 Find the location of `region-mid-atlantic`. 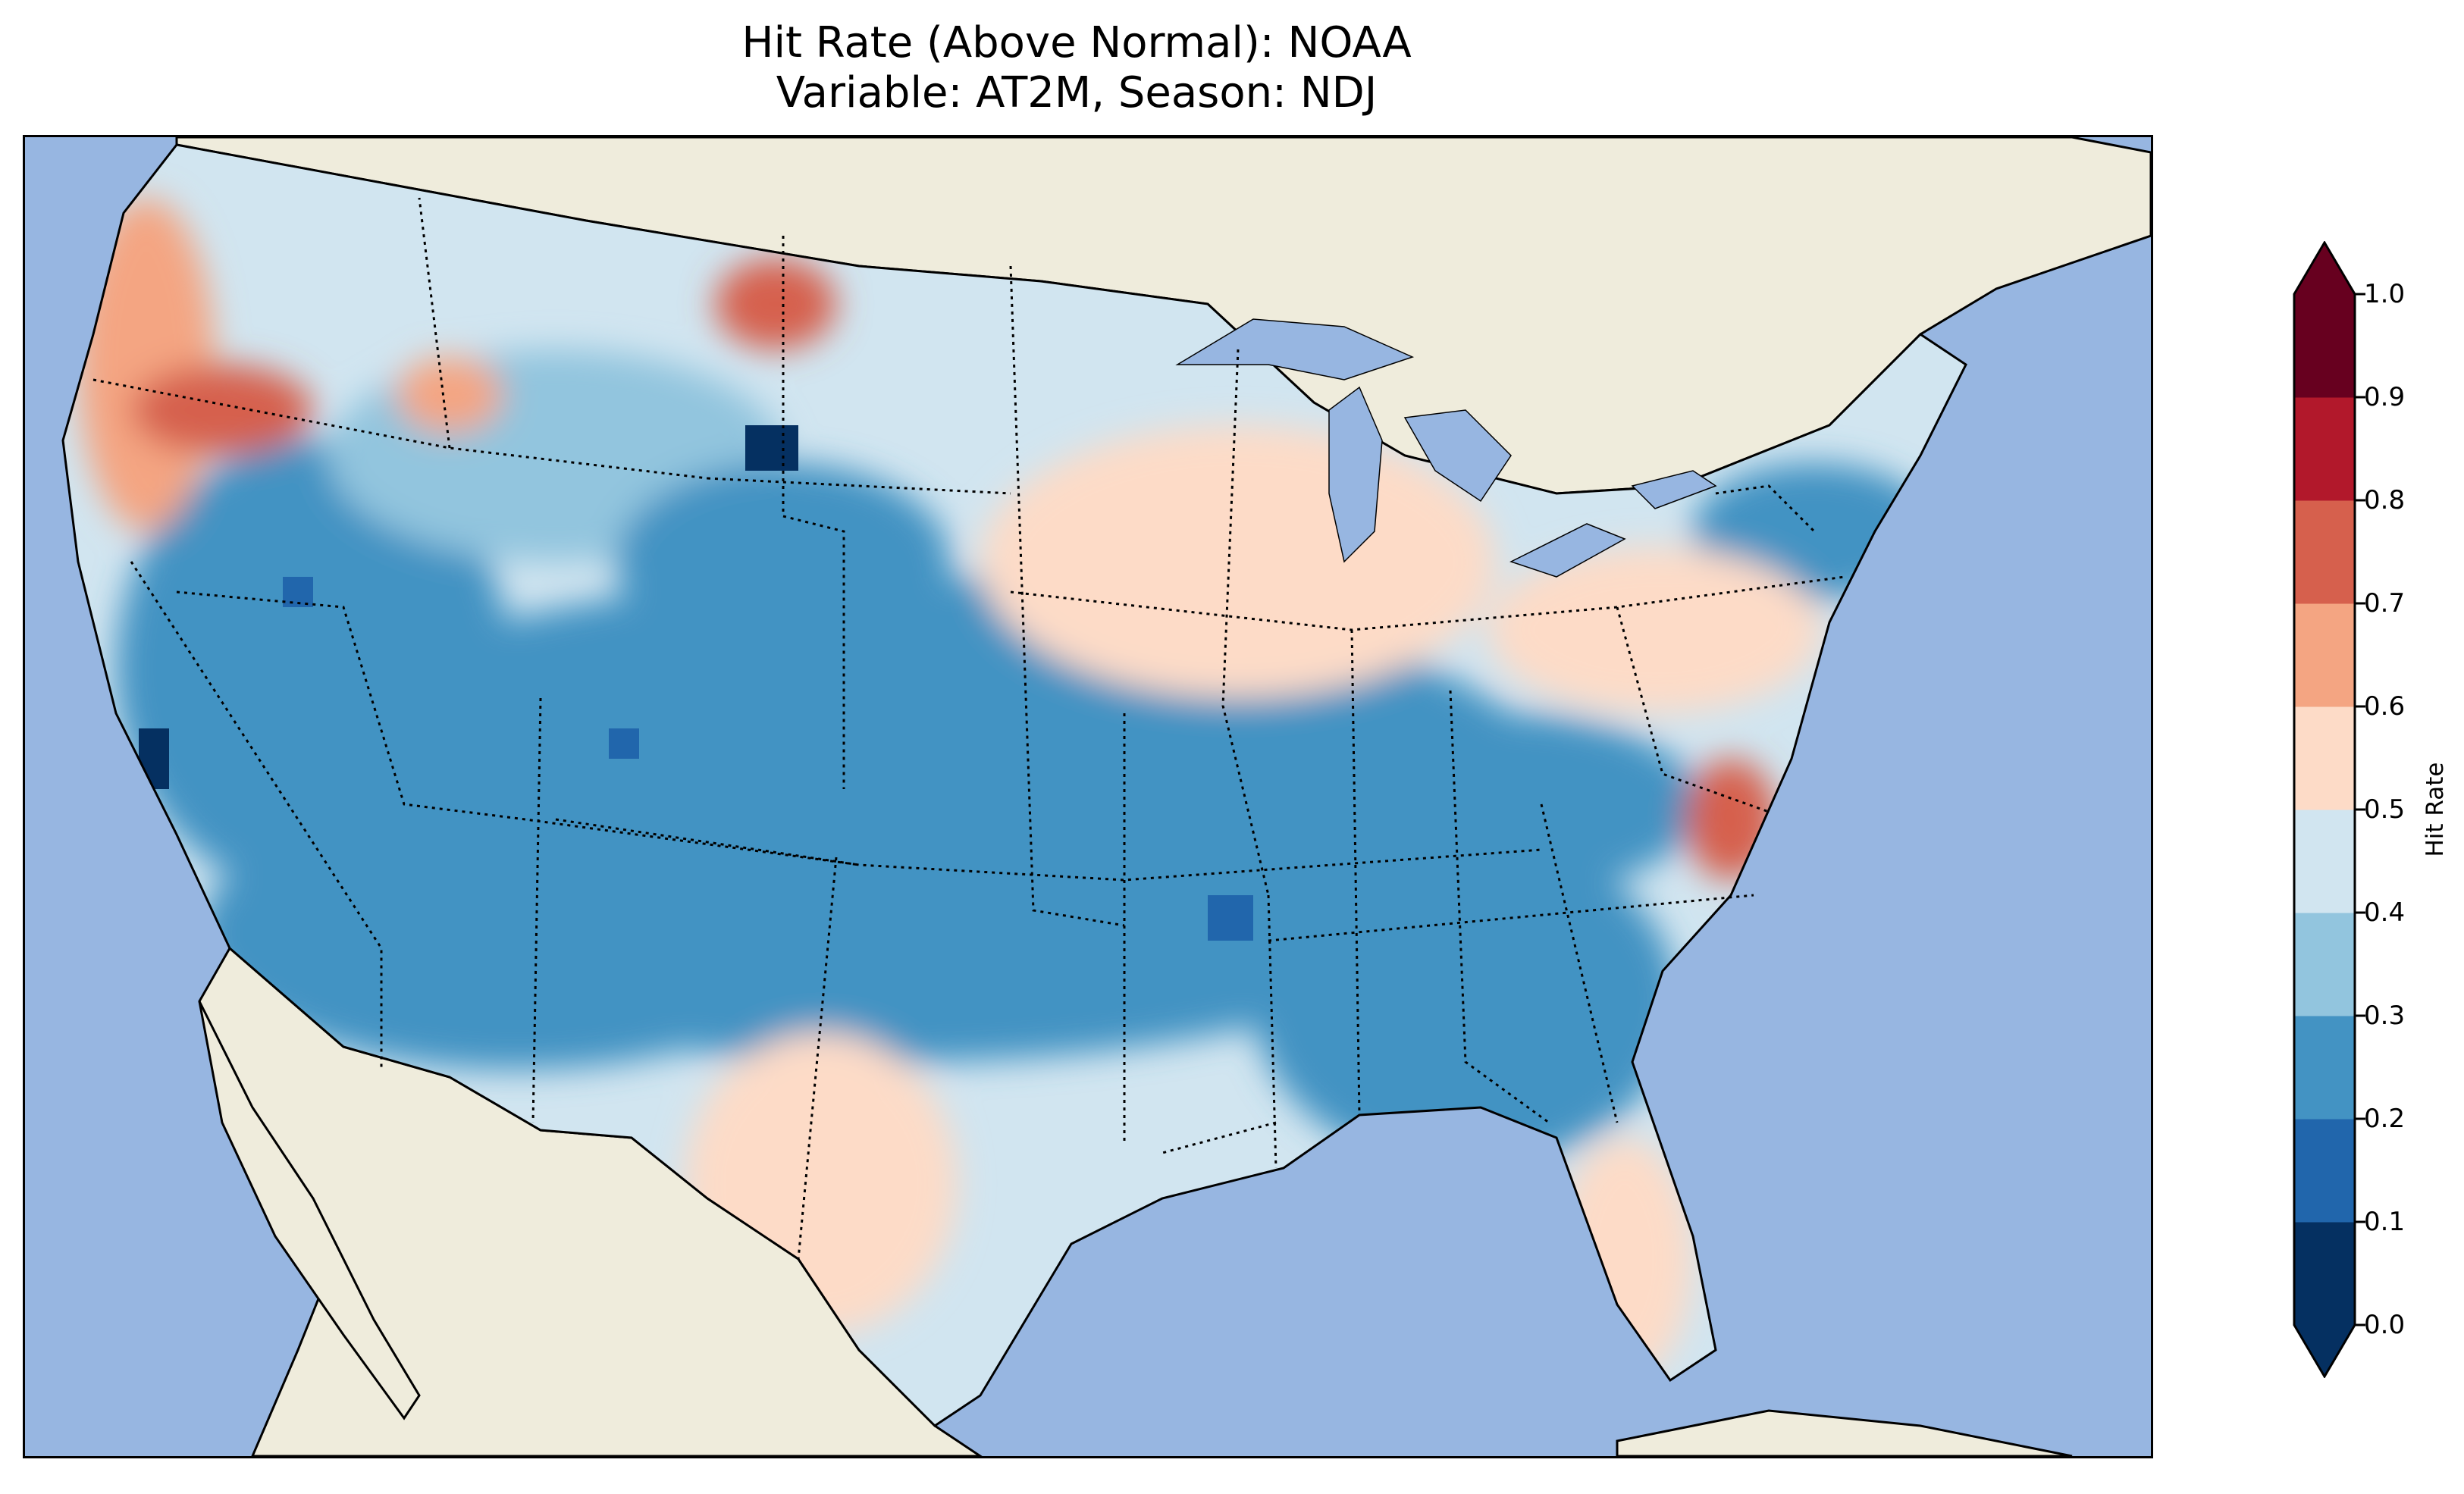

region-mid-atlantic is located at coordinates (1655, 630).